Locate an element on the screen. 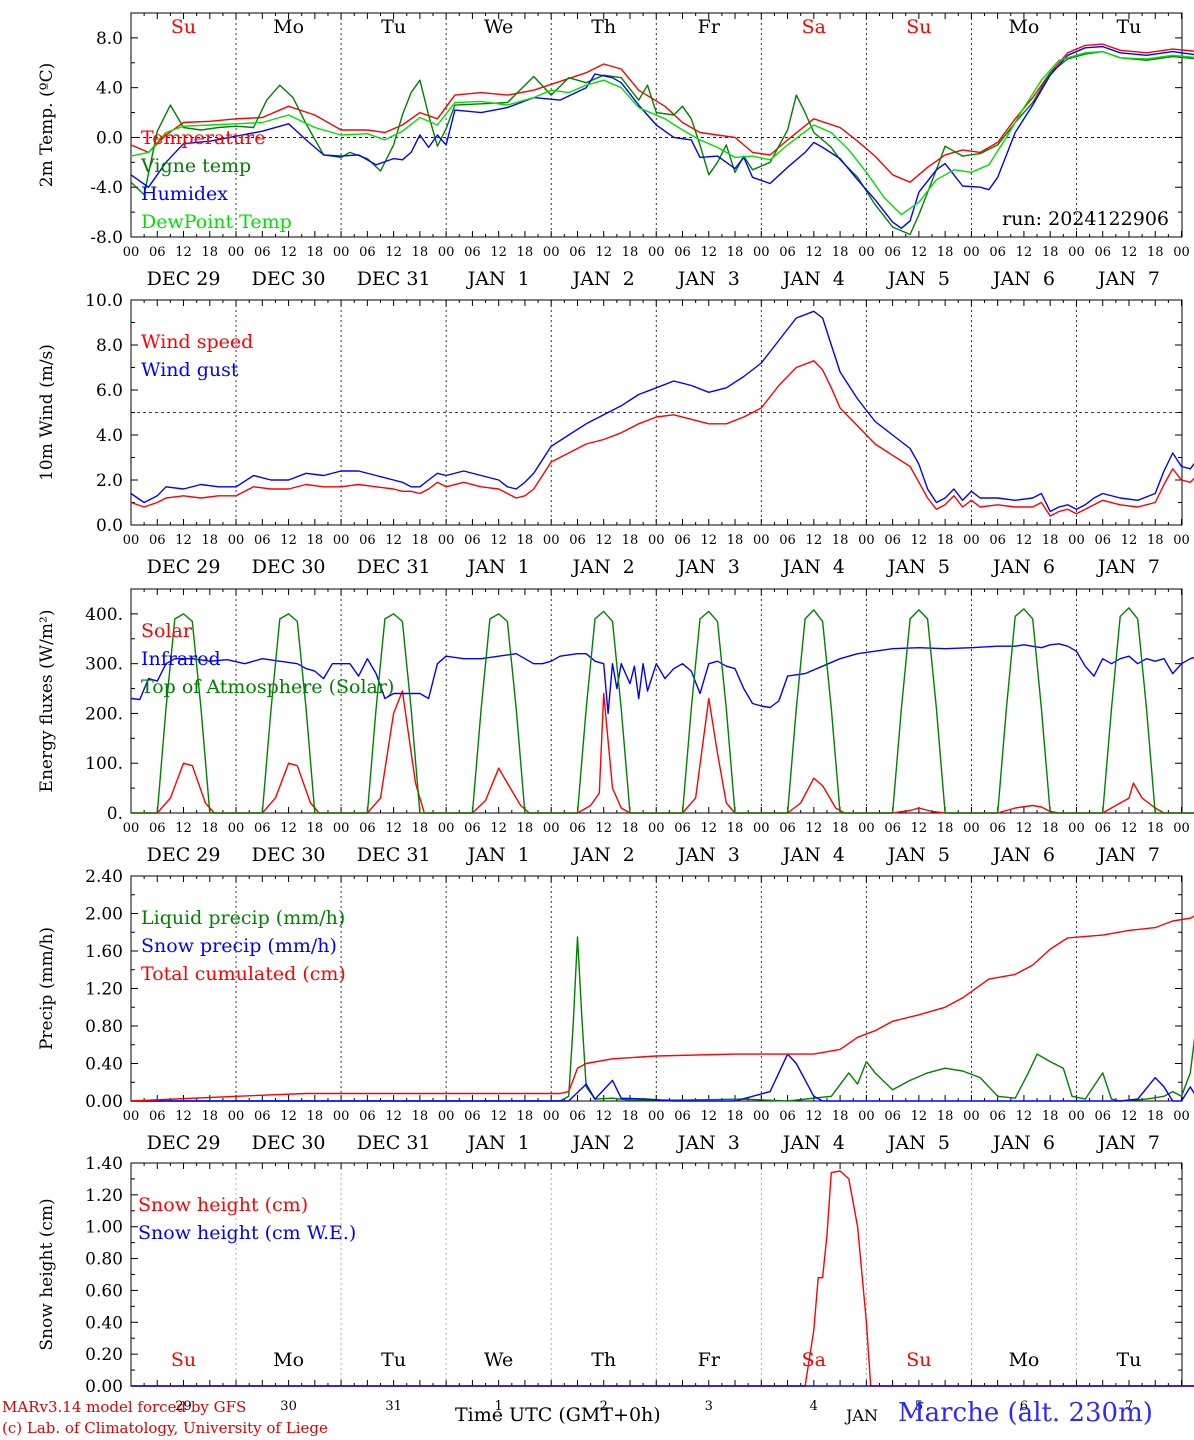 The width and height of the screenshot is (1194, 1440). model-credit: MARv3.14 model forced by GFS is located at coordinates (124, 1407).